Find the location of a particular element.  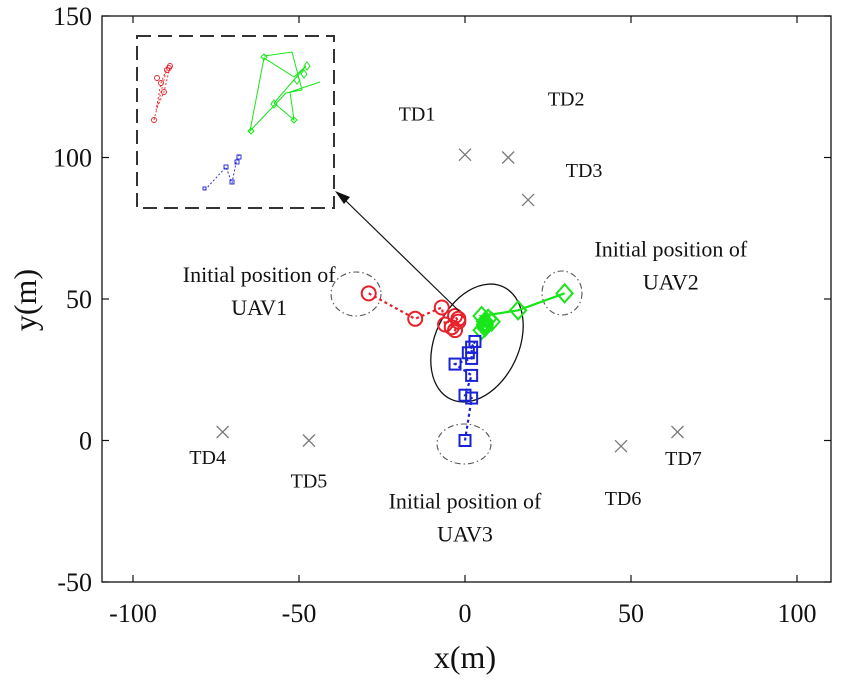

target-td3 is located at coordinates (528, 200).